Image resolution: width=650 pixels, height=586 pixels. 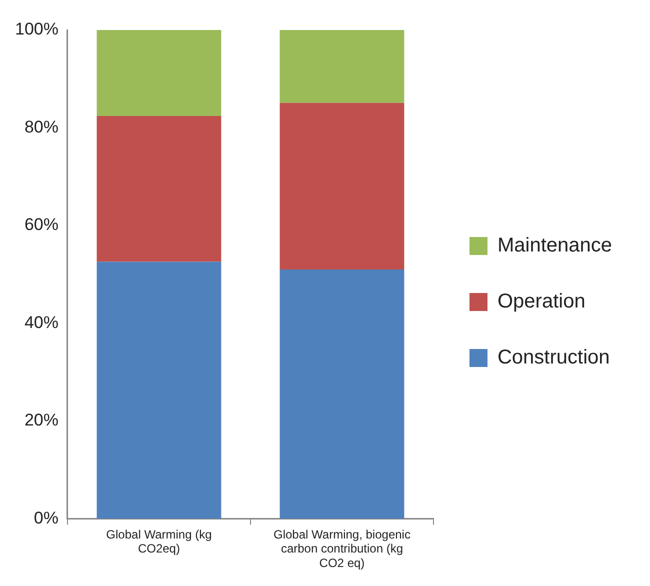 What do you see at coordinates (159, 541) in the screenshot?
I see `x-tick-label: Global Warming (kg CO2eq)` at bounding box center [159, 541].